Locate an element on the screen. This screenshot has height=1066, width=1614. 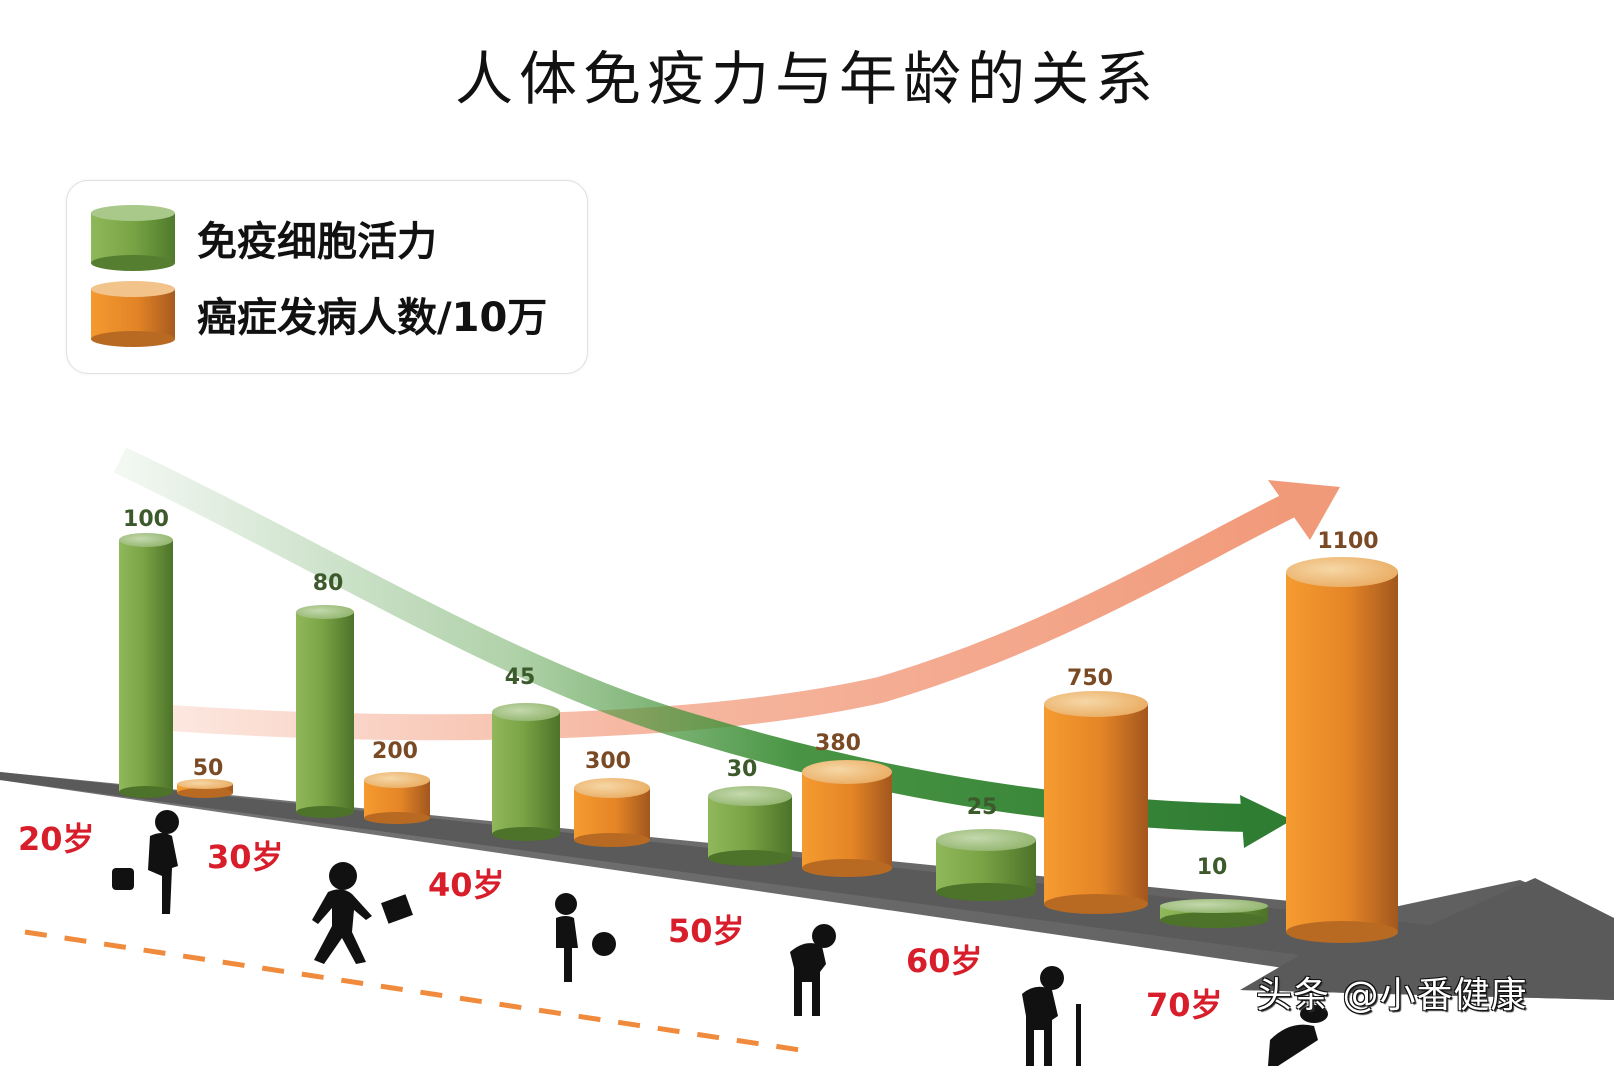
legend-item-immune: 免疫细胞活力 is located at coordinates (264, 238).